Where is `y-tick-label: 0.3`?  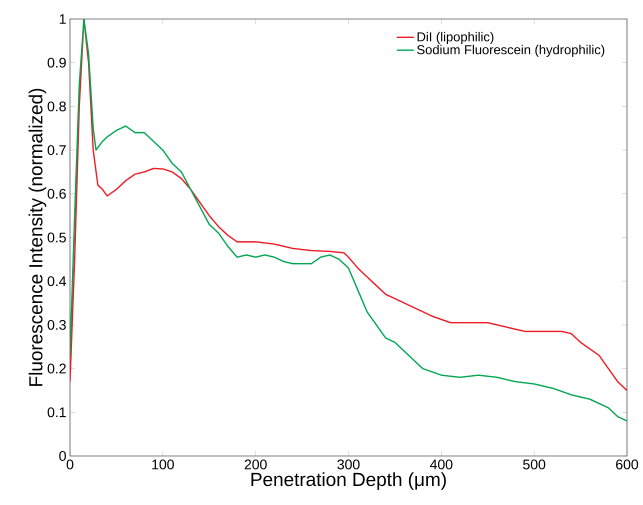 y-tick-label: 0.3 is located at coordinates (57, 325).